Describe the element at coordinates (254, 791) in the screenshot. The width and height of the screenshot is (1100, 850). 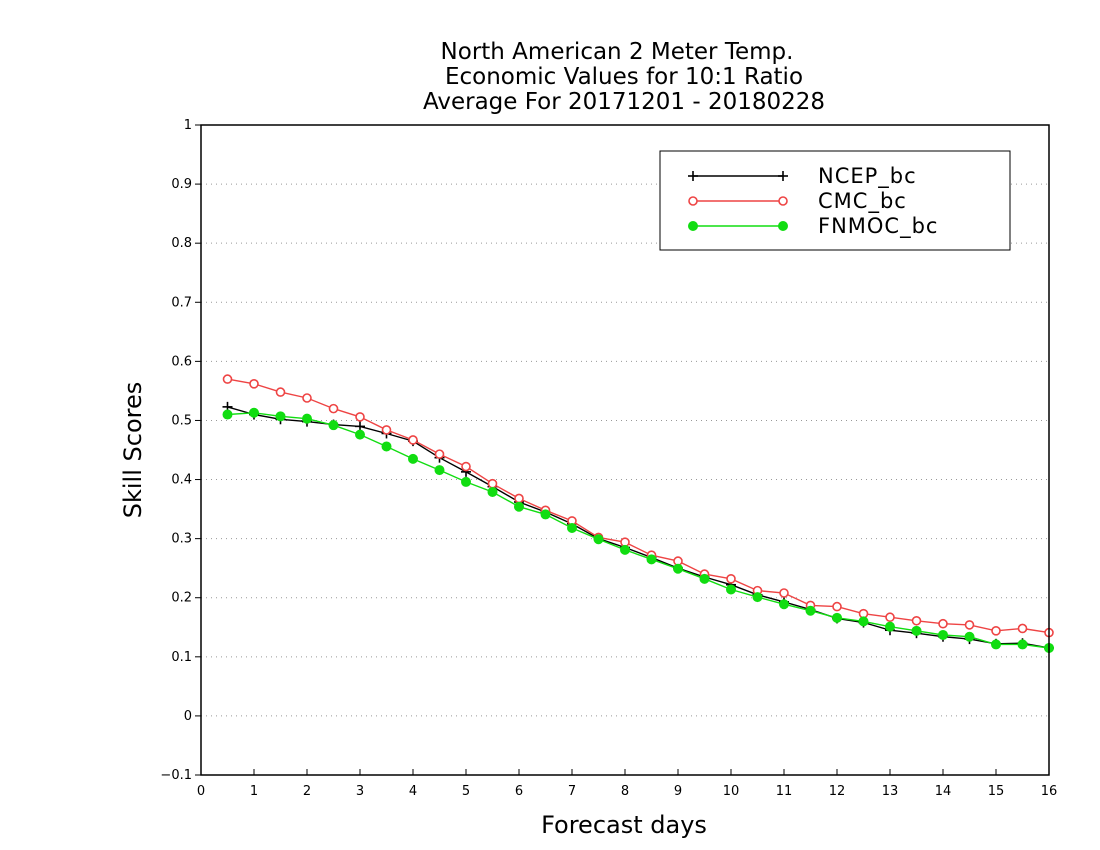
I see `x-tick-label: 1` at that location.